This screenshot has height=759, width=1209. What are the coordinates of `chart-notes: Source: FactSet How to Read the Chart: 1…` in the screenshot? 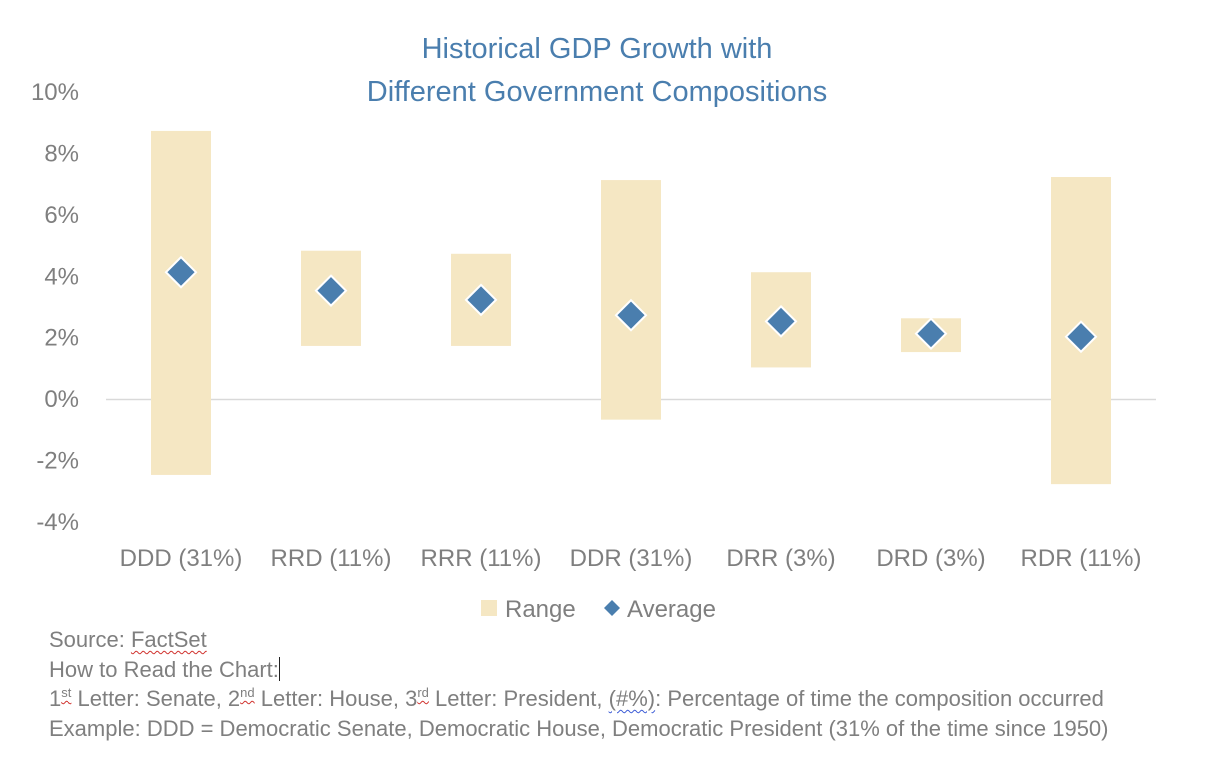 It's located at (624, 684).